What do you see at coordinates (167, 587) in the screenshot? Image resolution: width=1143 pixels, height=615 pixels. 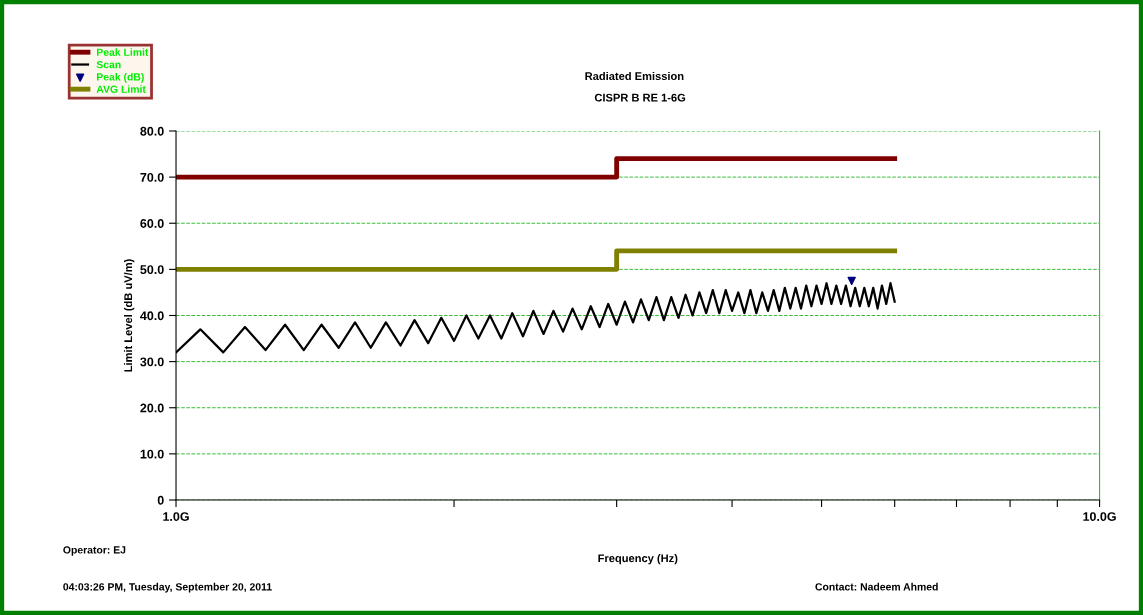 I see `text: 04:03:26 PM, Tuesday, September 20, 2011` at bounding box center [167, 587].